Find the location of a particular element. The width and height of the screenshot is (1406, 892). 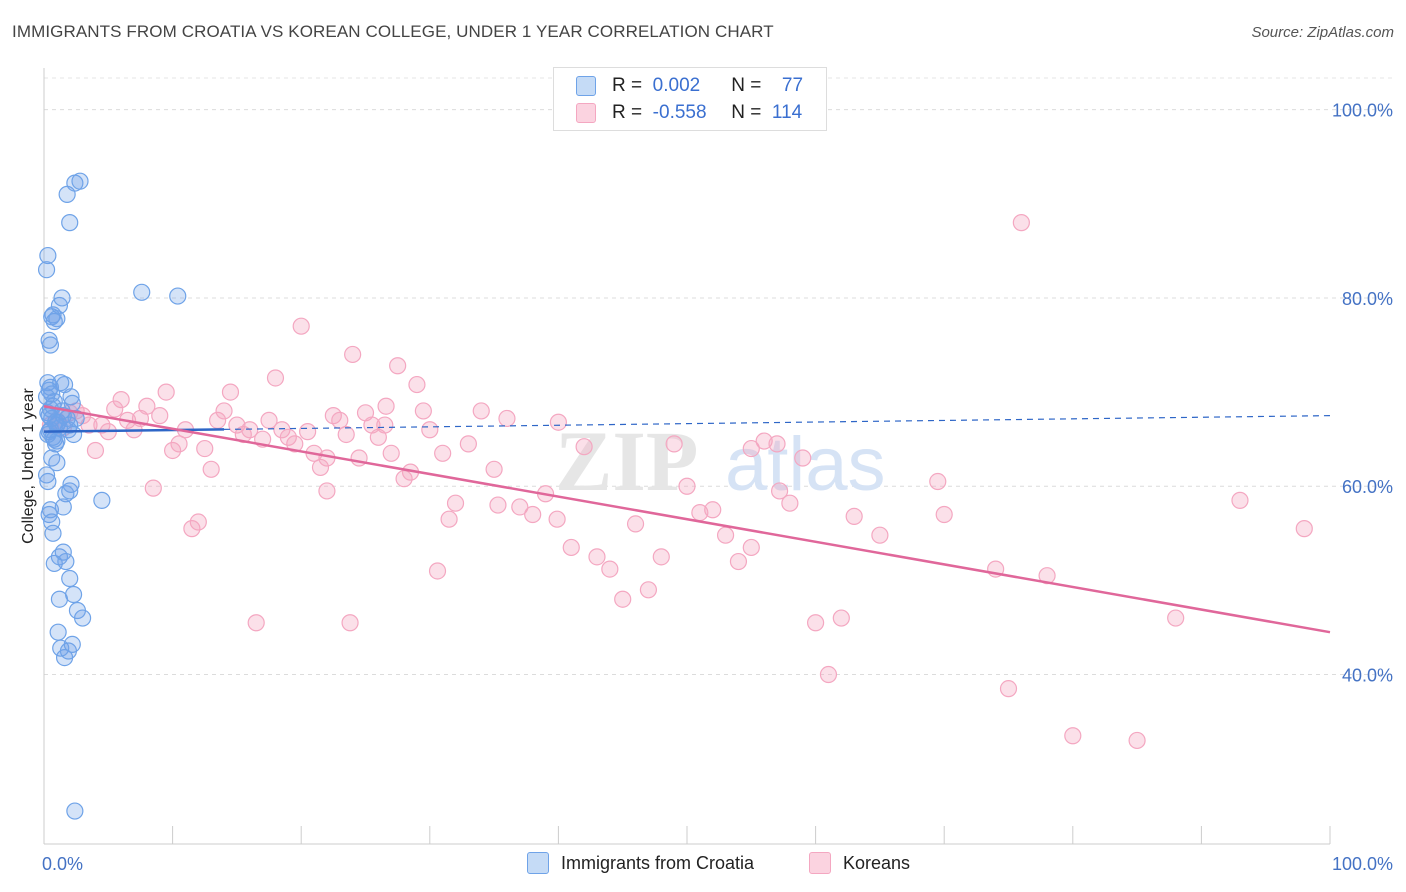

y-tick-label: 40.0% is located at coordinates (1367, 676).